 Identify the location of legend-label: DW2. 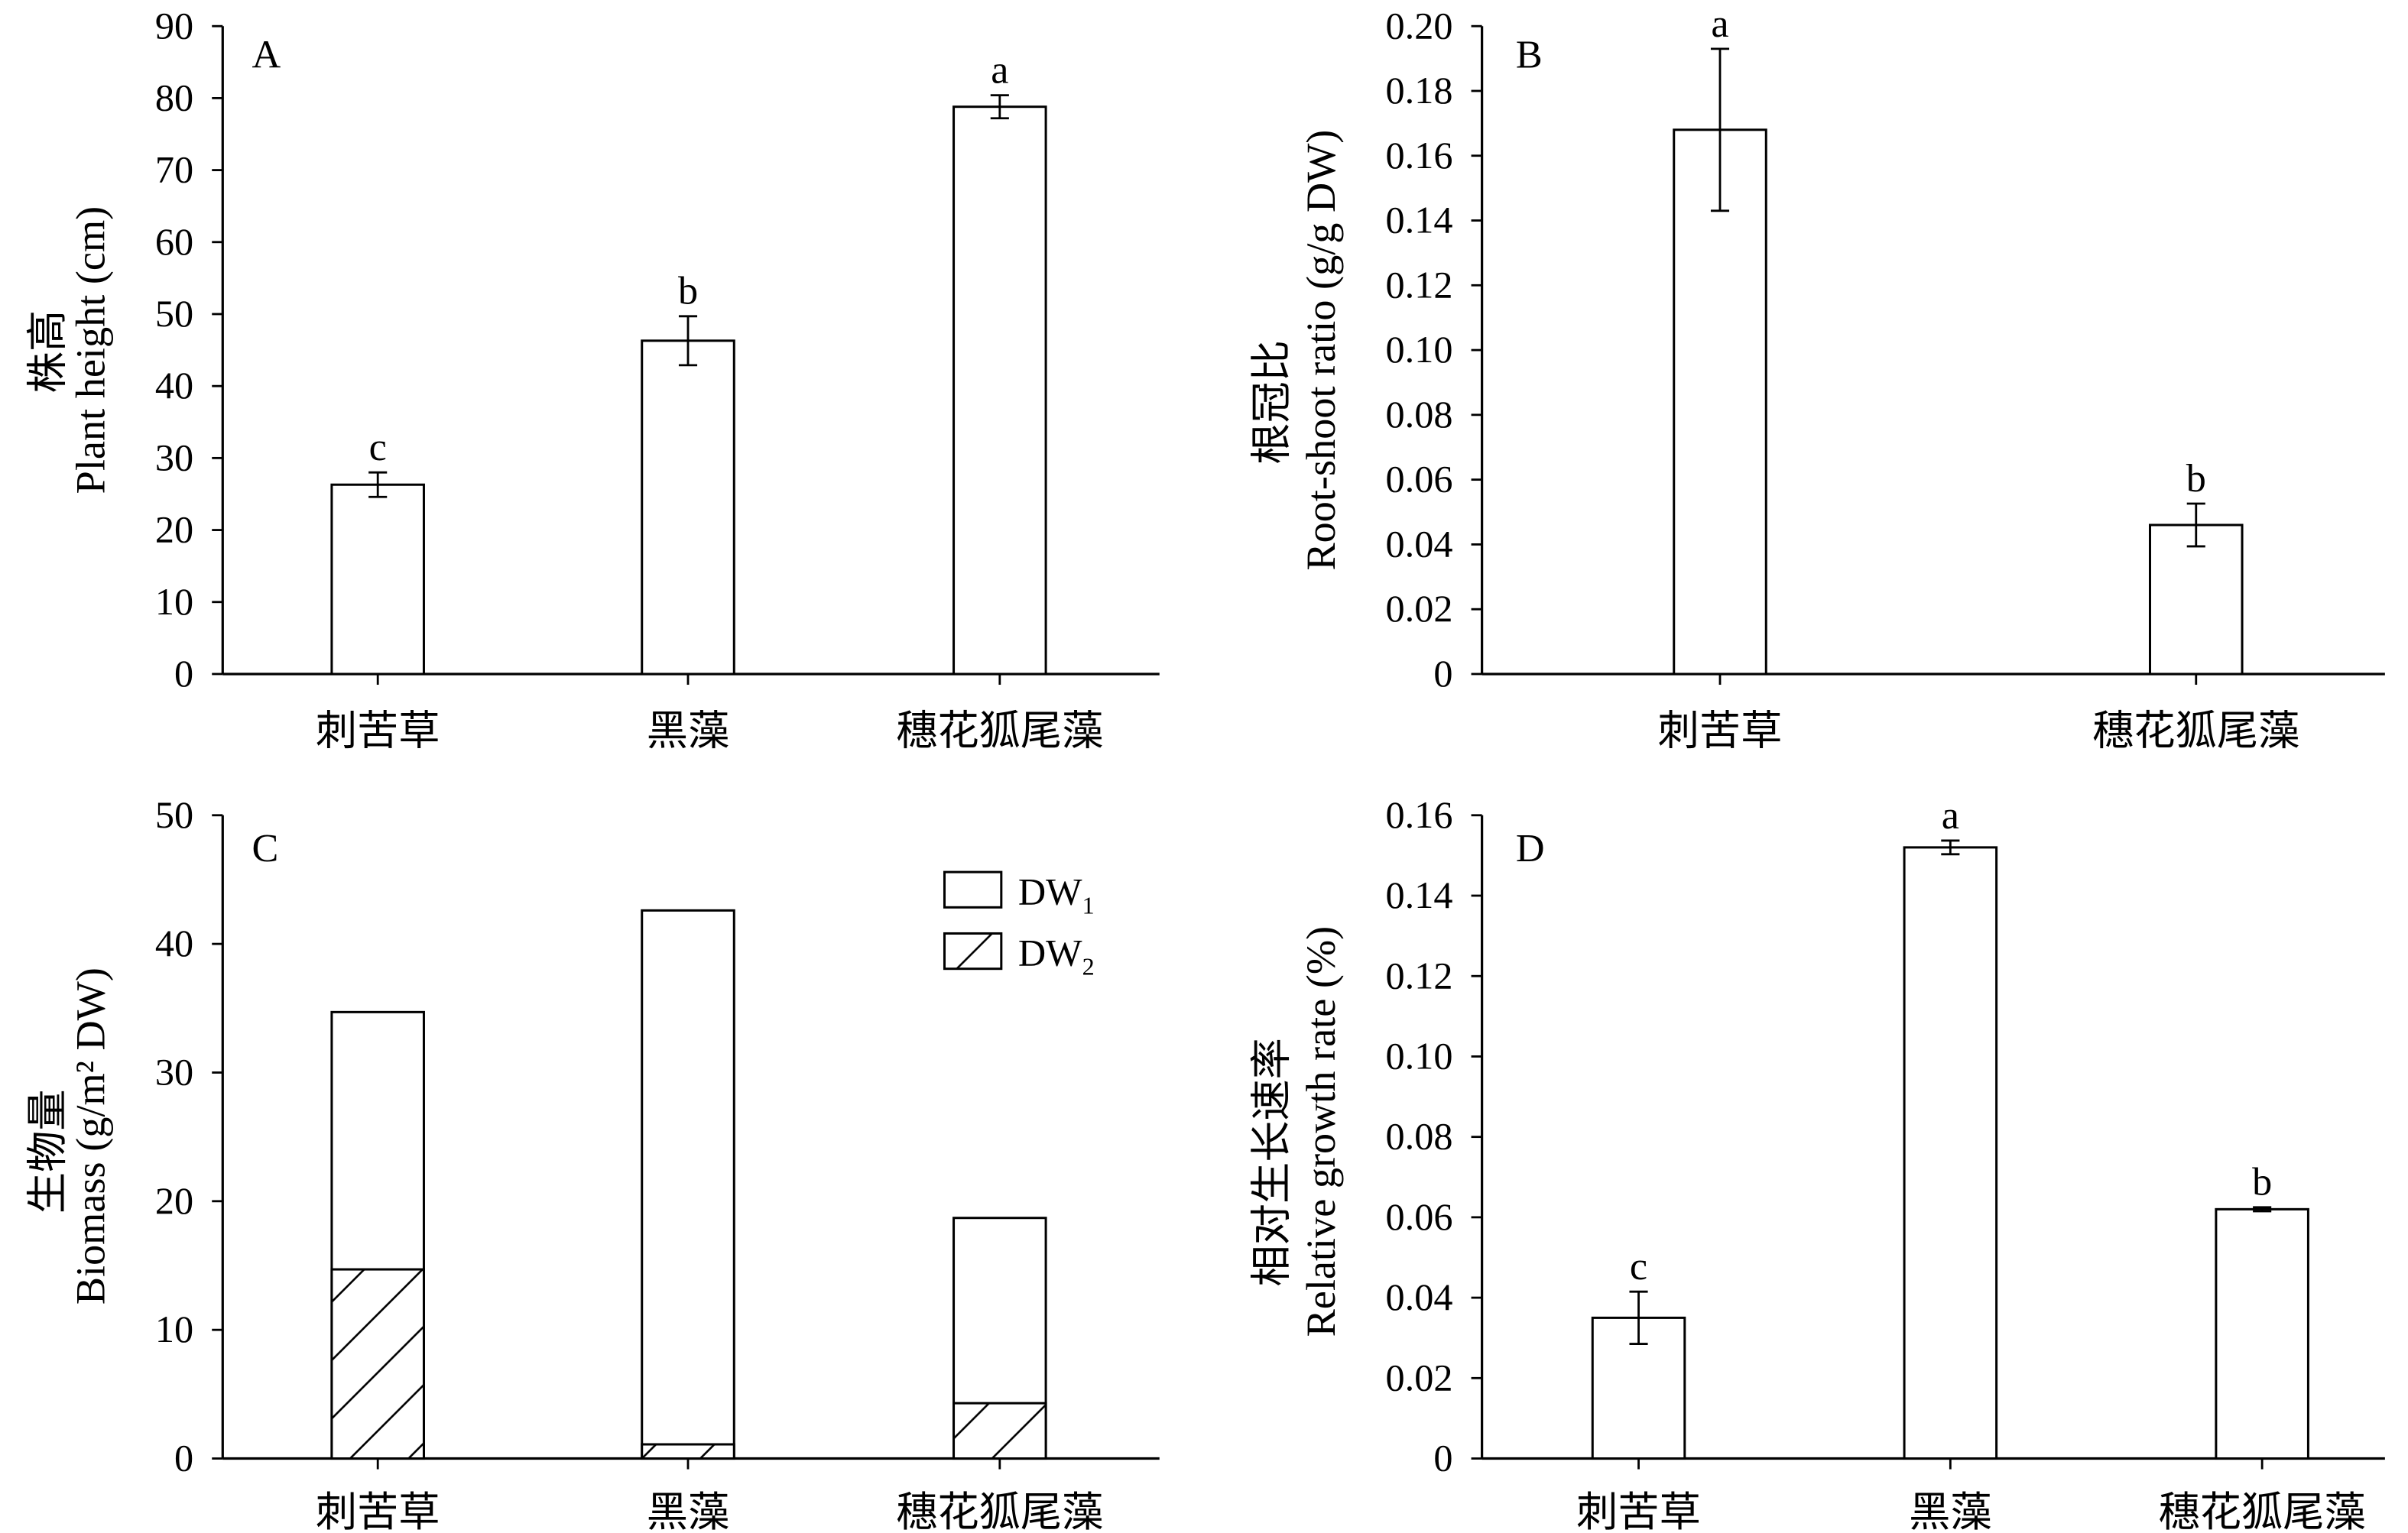
(1056, 956).